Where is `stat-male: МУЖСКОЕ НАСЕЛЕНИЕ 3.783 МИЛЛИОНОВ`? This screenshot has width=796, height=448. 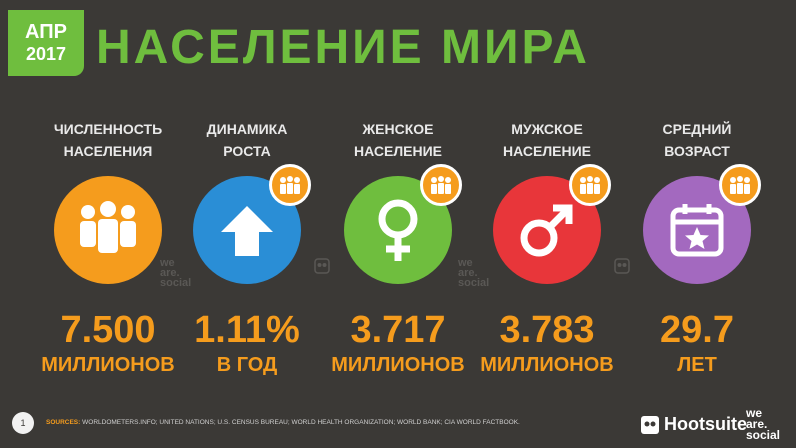
stat-male: МУЖСКОЕ НАСЕЛЕНИЕ 3.783 МИЛЛИОНОВ is located at coordinates (547, 247).